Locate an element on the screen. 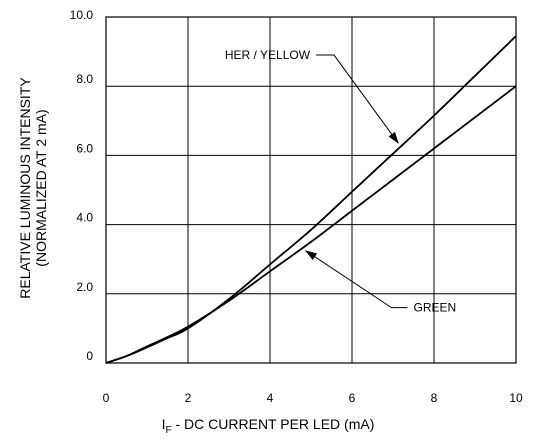  x-axis-label: IF - DC CURRENT PER LED (mA) is located at coordinates (268, 426).